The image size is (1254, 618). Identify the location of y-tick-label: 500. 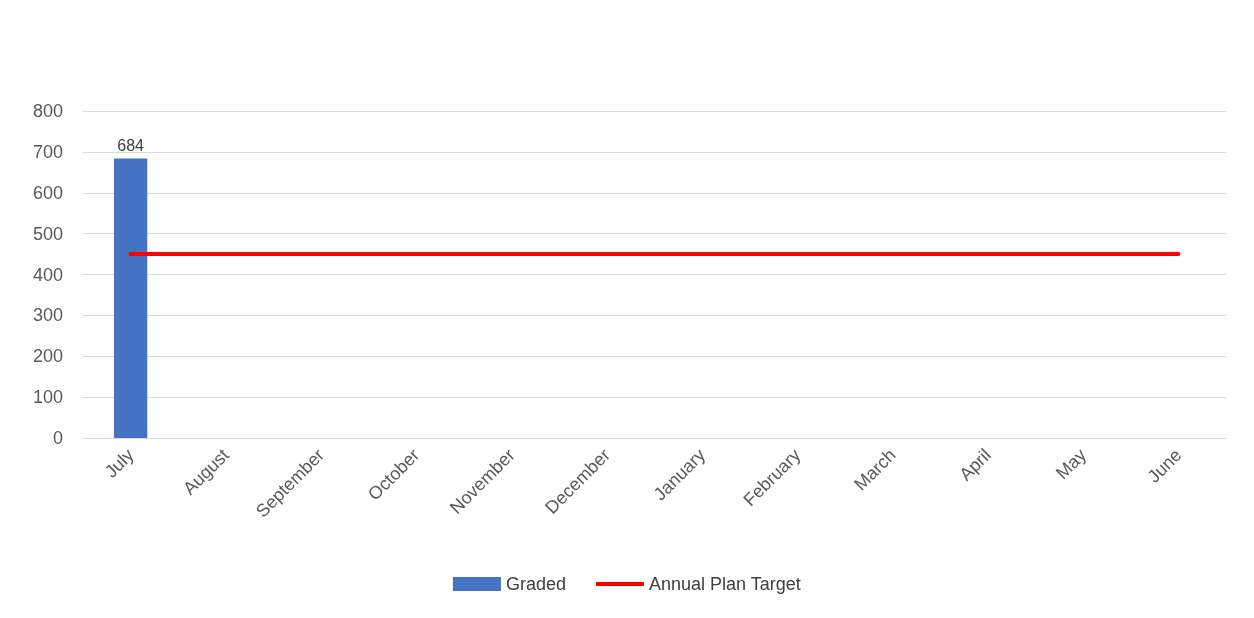
(47, 233).